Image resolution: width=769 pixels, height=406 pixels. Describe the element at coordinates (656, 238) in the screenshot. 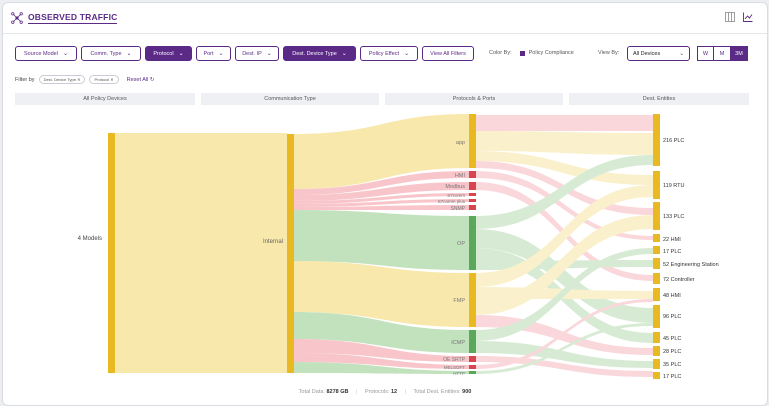

I see `node-dest-22hmi` at that location.